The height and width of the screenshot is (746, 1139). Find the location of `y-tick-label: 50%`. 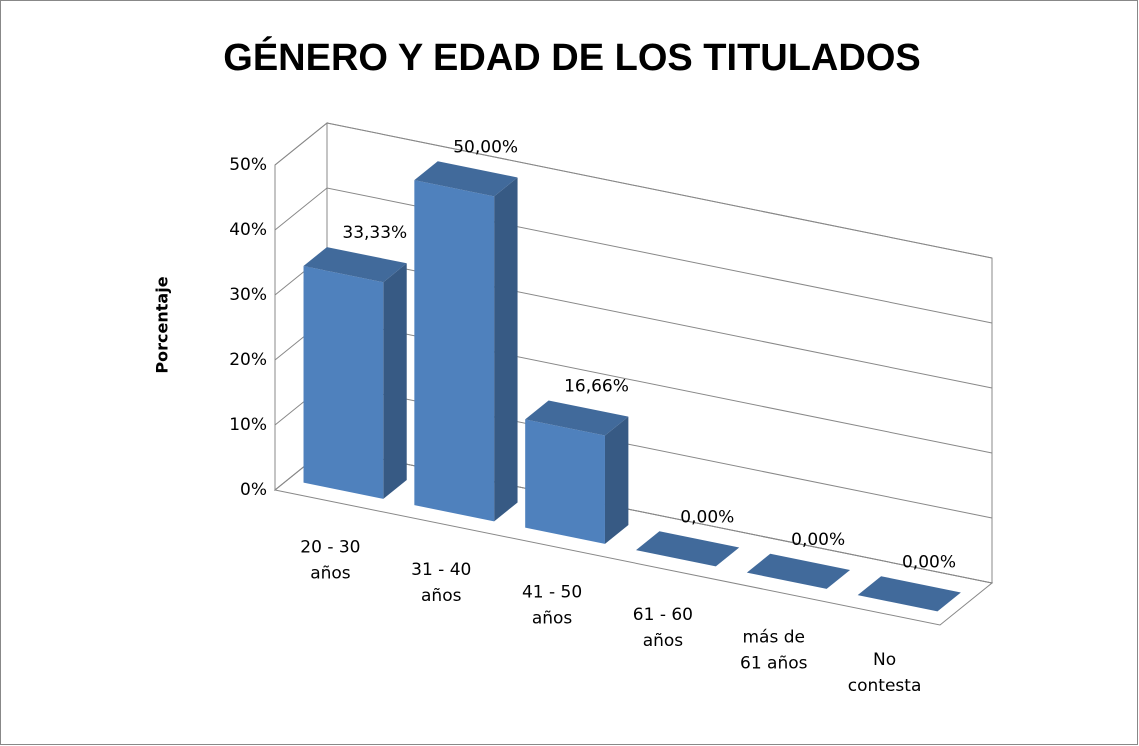

y-tick-label: 50% is located at coordinates (248, 165).